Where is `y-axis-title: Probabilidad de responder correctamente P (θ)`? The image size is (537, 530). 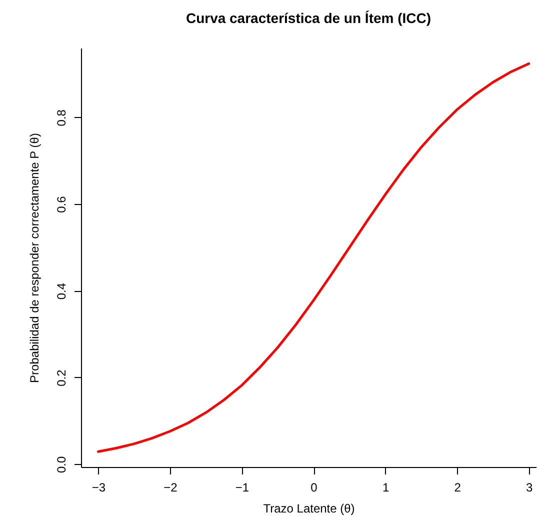
y-axis-title: Probabilidad de responder correctamente P (θ) is located at coordinates (35, 258).